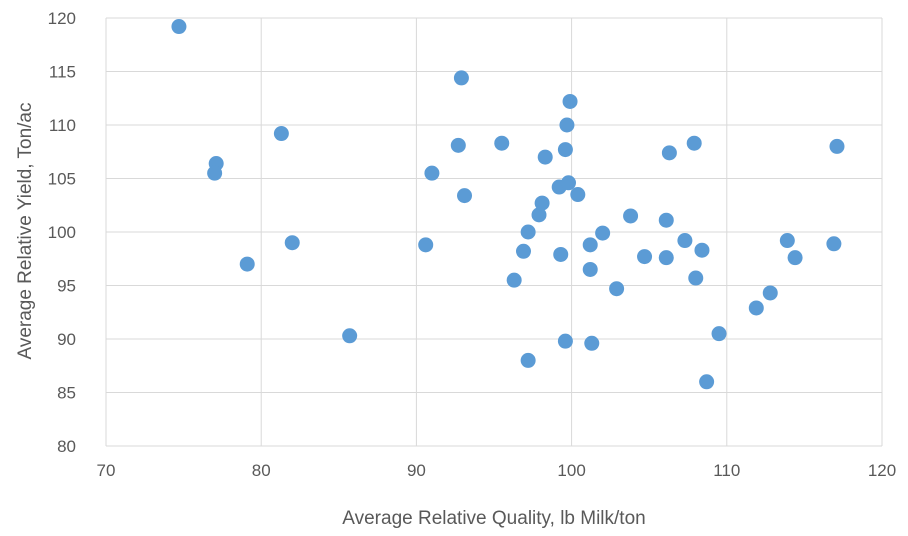 The height and width of the screenshot is (536, 908). Describe the element at coordinates (62, 125) in the screenshot. I see `y-tick-label: 110` at that location.